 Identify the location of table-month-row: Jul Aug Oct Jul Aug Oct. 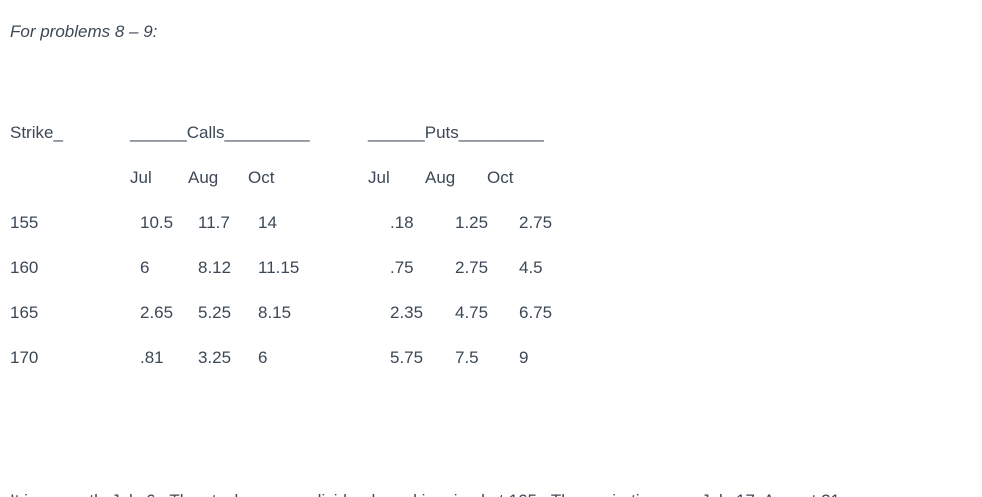
(490, 177).